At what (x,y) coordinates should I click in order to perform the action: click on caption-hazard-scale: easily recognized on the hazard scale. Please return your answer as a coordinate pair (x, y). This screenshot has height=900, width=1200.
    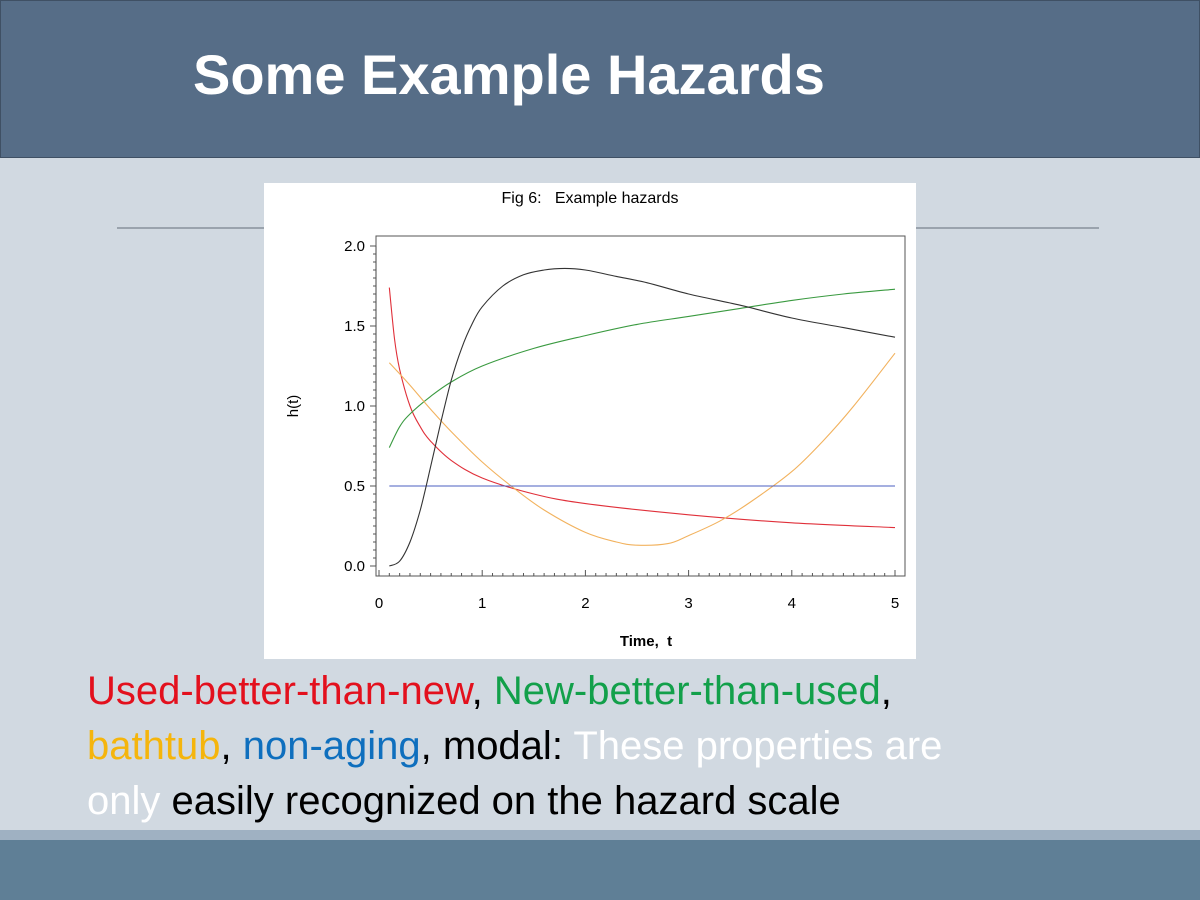
    Looking at the image, I should click on (500, 801).